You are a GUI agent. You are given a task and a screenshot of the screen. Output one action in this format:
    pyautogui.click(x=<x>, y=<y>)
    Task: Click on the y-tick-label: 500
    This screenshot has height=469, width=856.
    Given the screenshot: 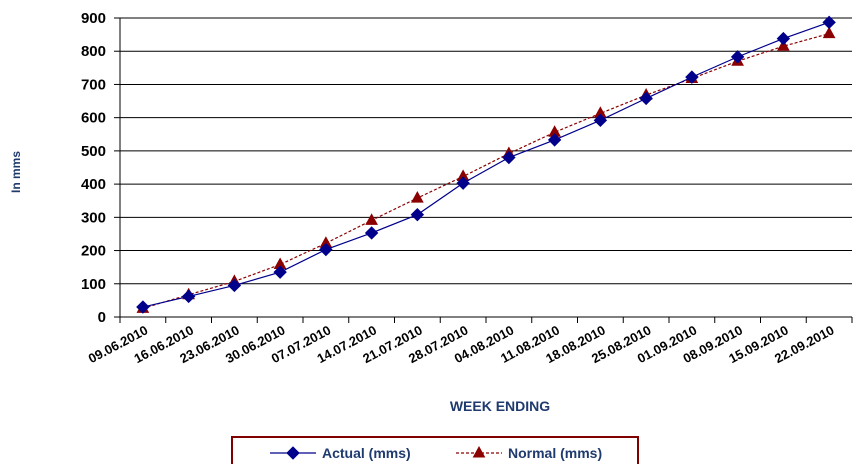 What is the action you would take?
    pyautogui.click(x=93, y=151)
    